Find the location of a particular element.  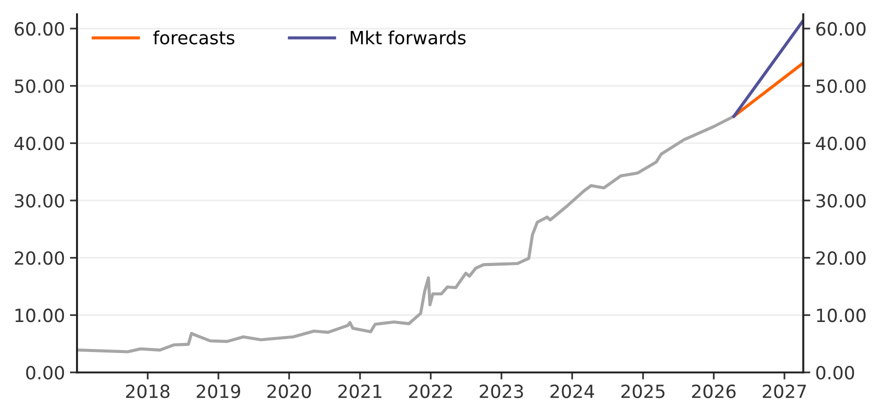

x-tick-label: 2018 is located at coordinates (148, 391).